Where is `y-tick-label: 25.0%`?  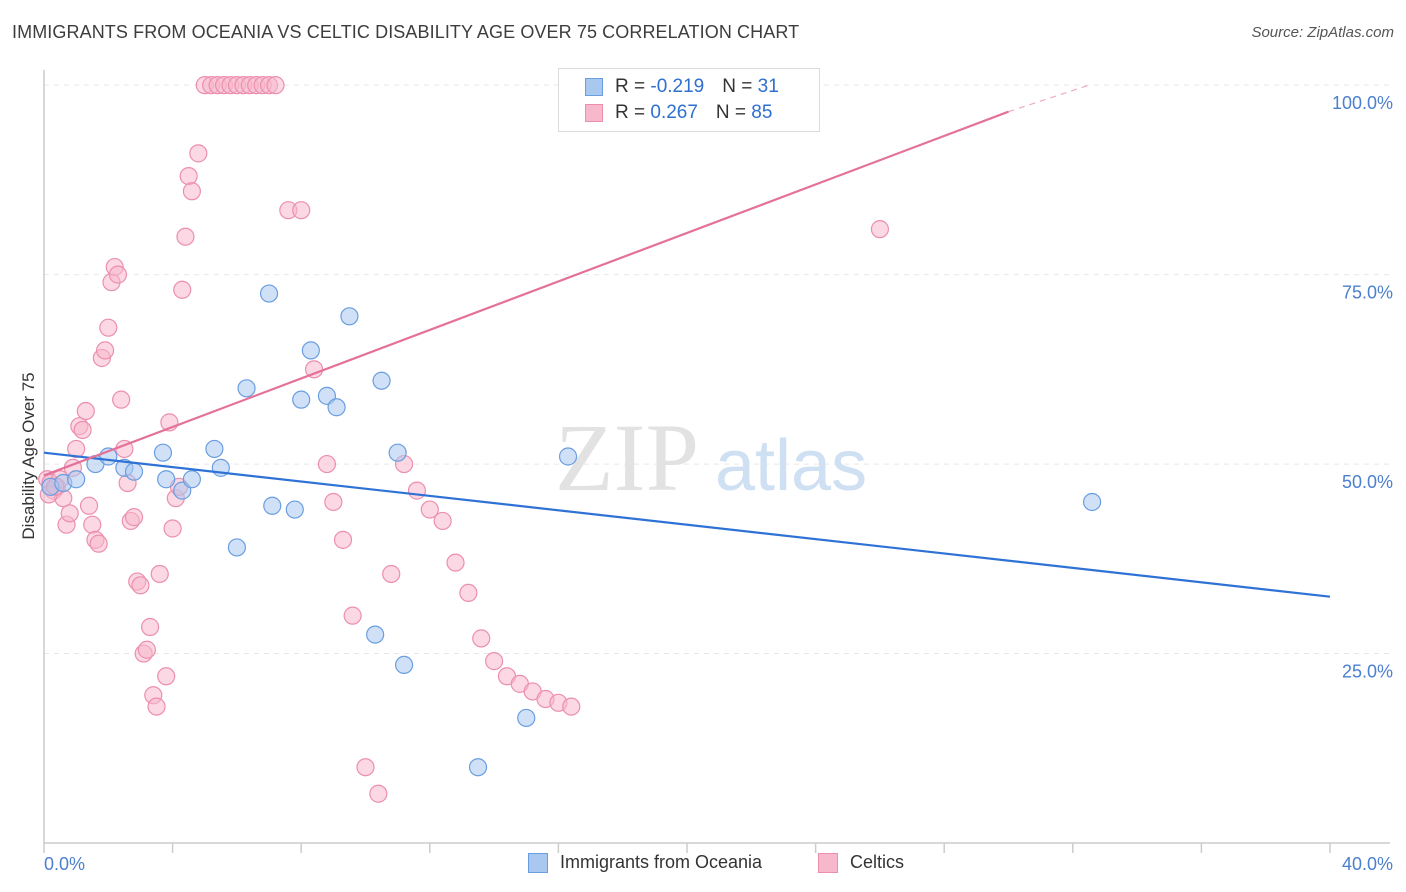 y-tick-label: 25.0% is located at coordinates (1367, 672).